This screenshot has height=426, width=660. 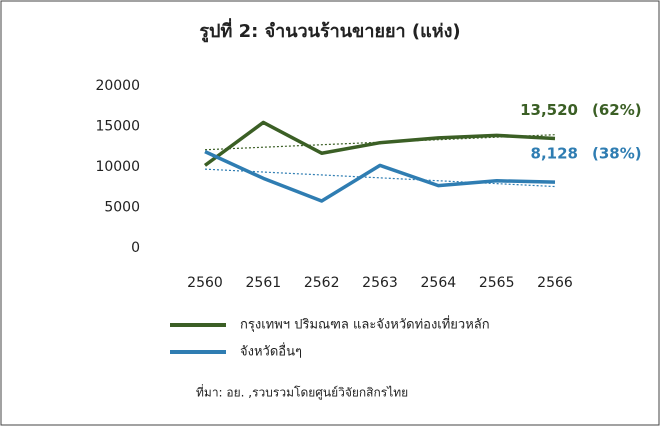 What do you see at coordinates (617, 154) in the screenshot?
I see `share-label: (38%)` at bounding box center [617, 154].